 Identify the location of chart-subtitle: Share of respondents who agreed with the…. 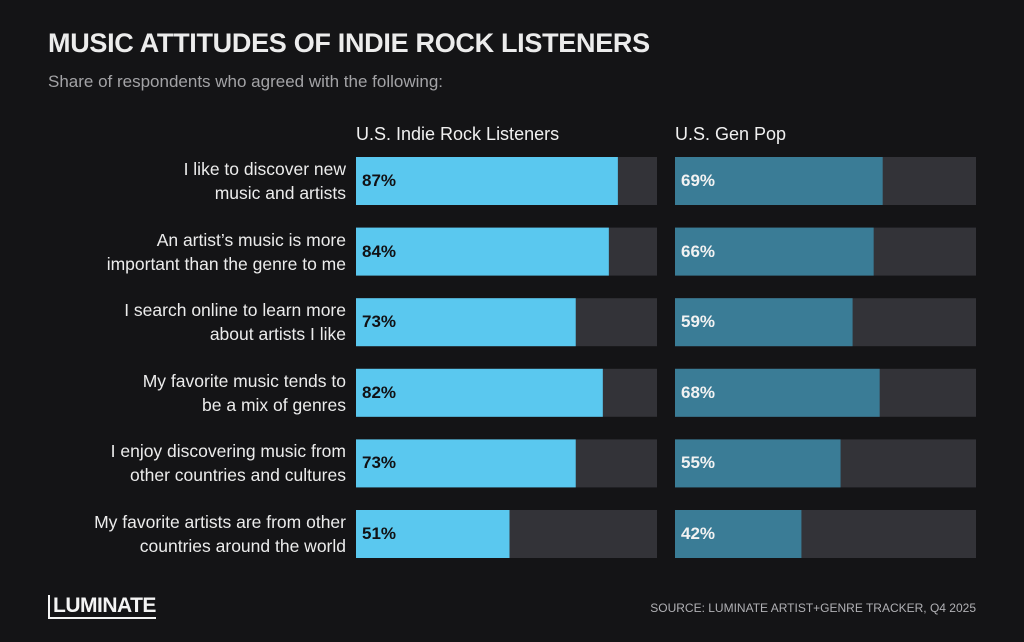
(246, 81).